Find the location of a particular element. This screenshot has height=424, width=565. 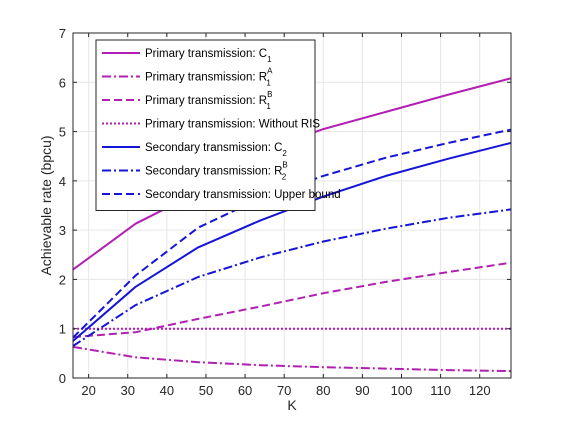

legend-entry: Primary transmission: RA 1 is located at coordinates (209, 77).